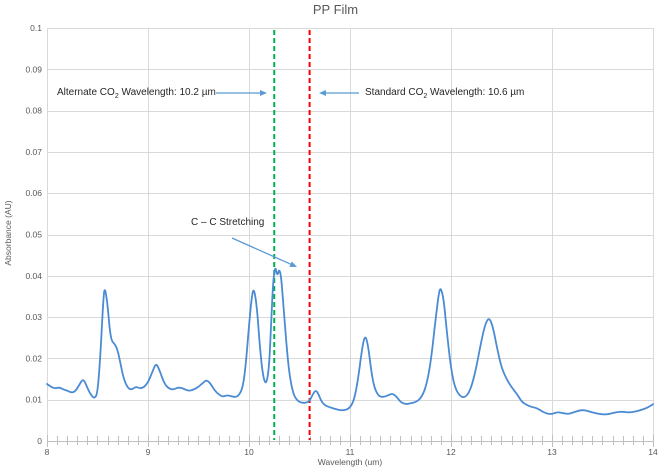  Describe the element at coordinates (394, 92) in the screenshot. I see `annotation-standard-text: Standard CO` at that location.